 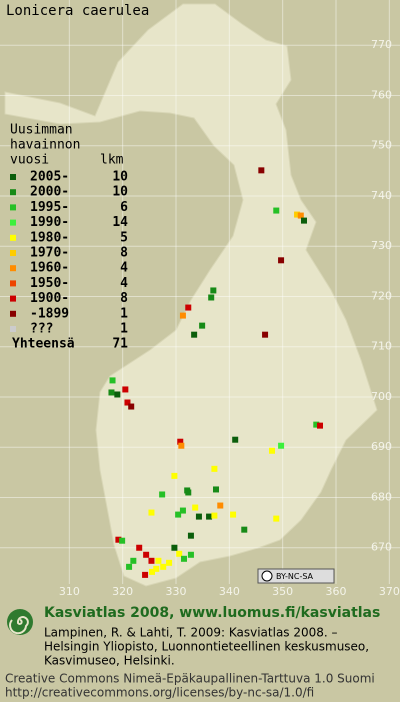 What do you see at coordinates (49, 253) in the screenshot?
I see `legend-label: 1970-` at bounding box center [49, 253].